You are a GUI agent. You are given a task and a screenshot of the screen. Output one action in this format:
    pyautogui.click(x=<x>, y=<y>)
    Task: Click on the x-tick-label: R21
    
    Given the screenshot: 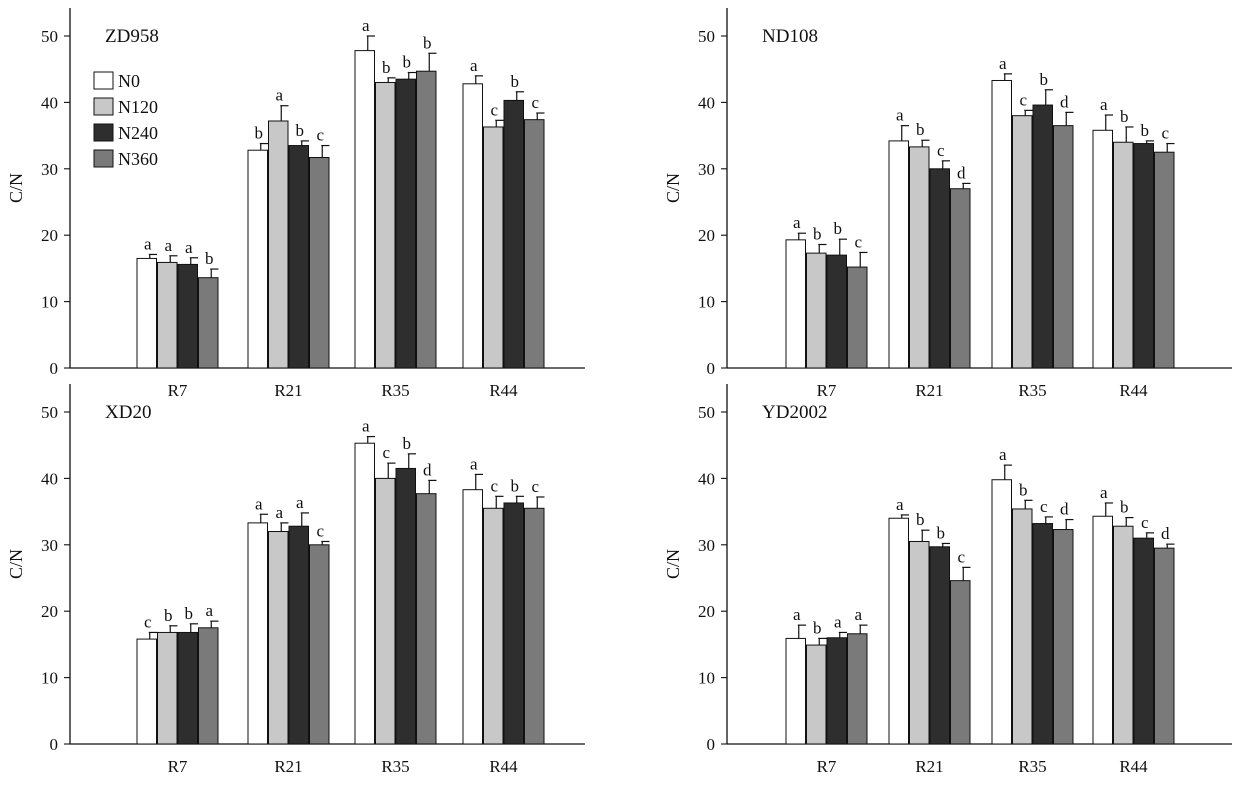 What is the action you would take?
    pyautogui.click(x=929, y=766)
    